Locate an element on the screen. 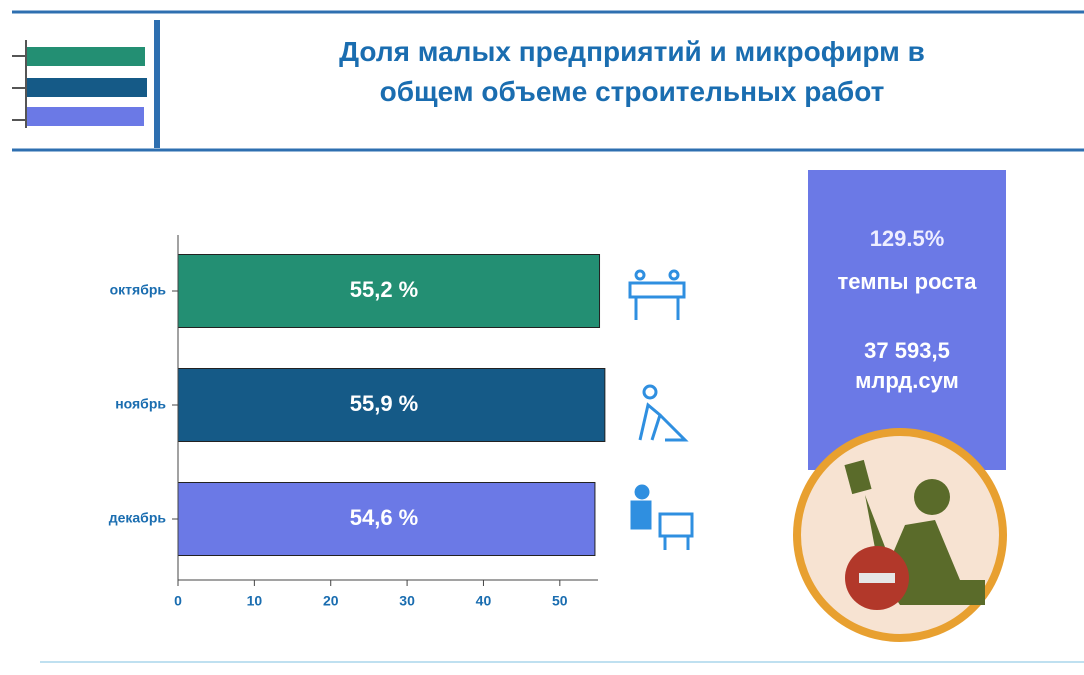  y-tick-label: декабрь is located at coordinates (138, 518).